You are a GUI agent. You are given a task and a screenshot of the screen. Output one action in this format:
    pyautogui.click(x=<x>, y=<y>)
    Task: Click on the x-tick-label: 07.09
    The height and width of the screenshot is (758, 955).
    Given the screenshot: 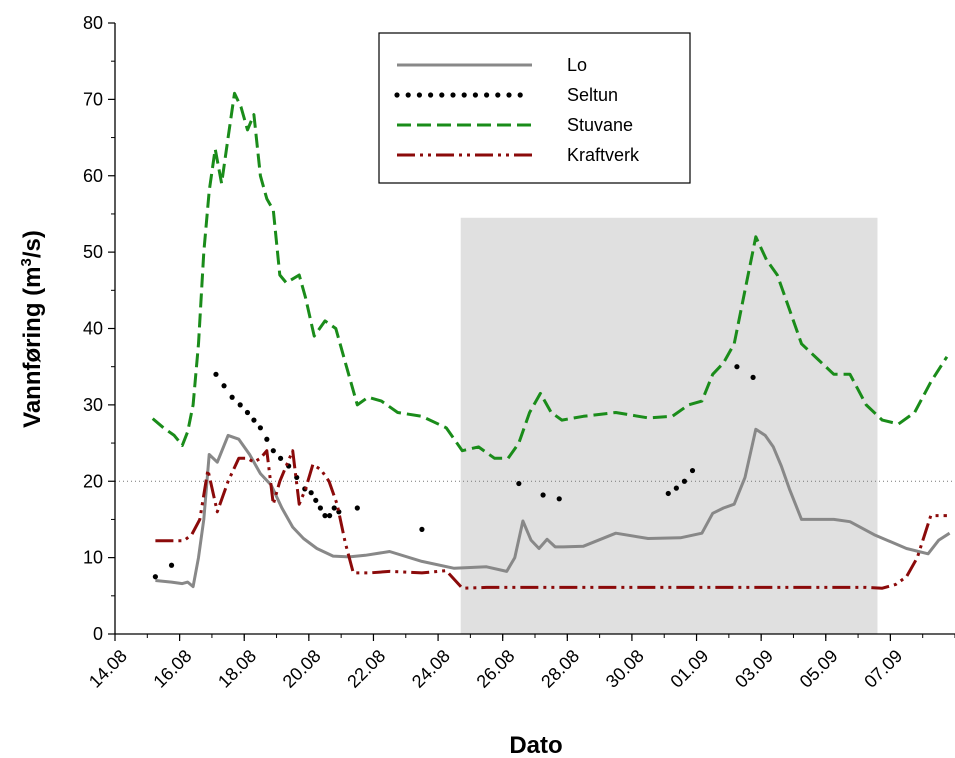 What is the action you would take?
    pyautogui.click(x=883, y=669)
    